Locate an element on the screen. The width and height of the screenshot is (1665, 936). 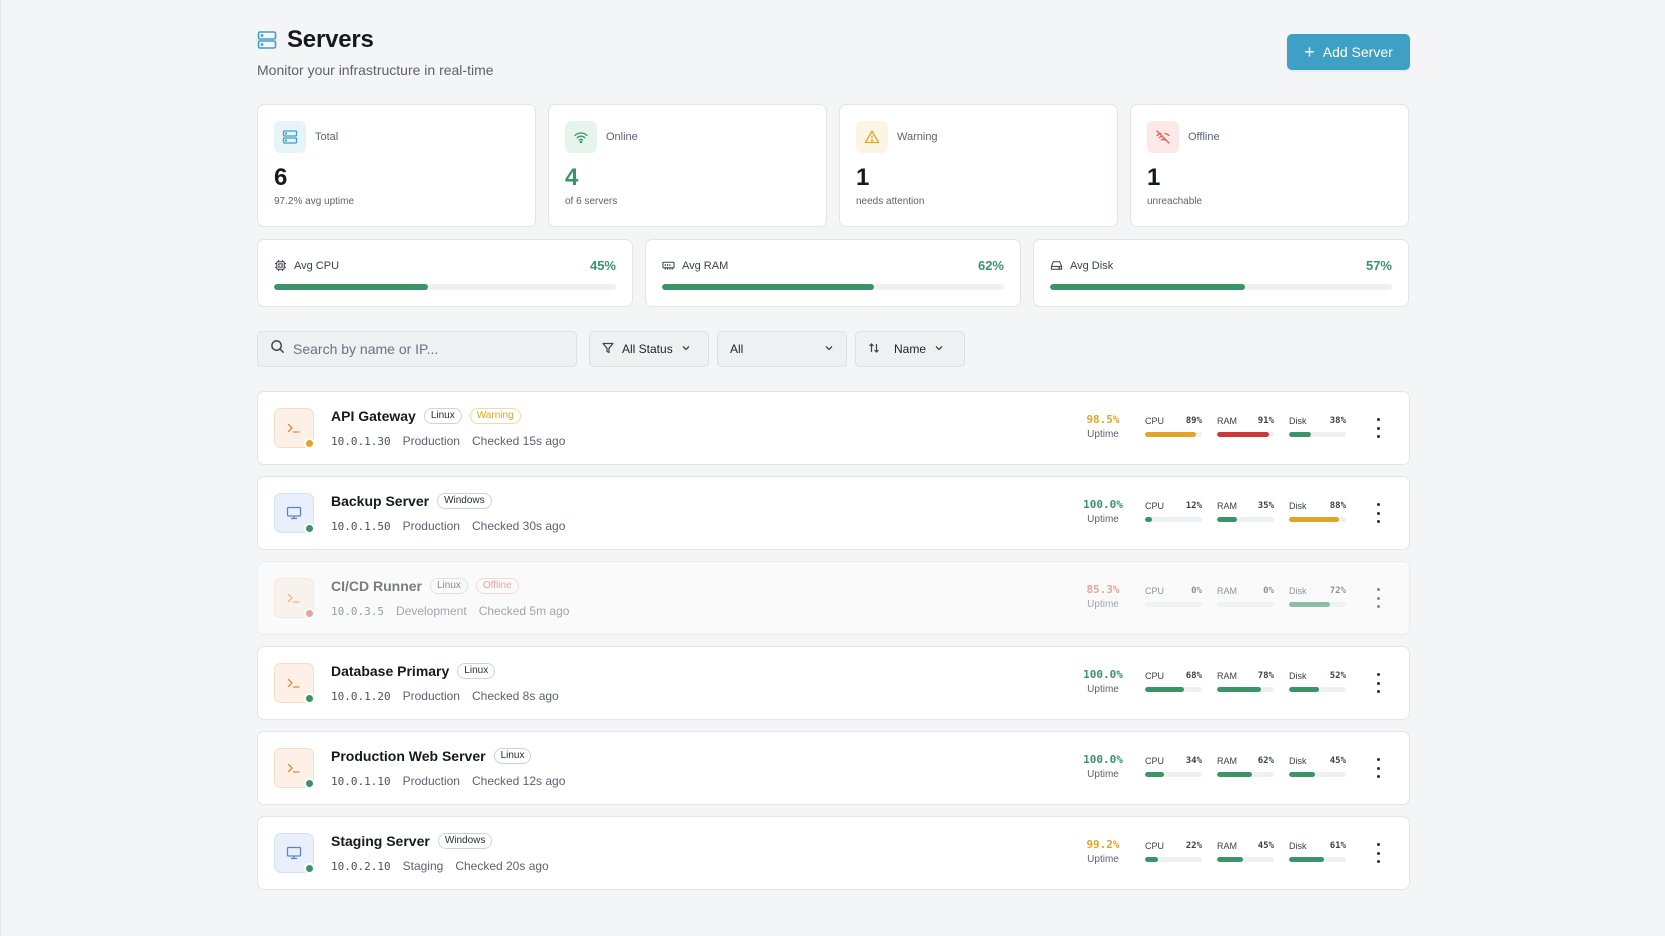
add-server-button: + Add Server is located at coordinates (1348, 52).